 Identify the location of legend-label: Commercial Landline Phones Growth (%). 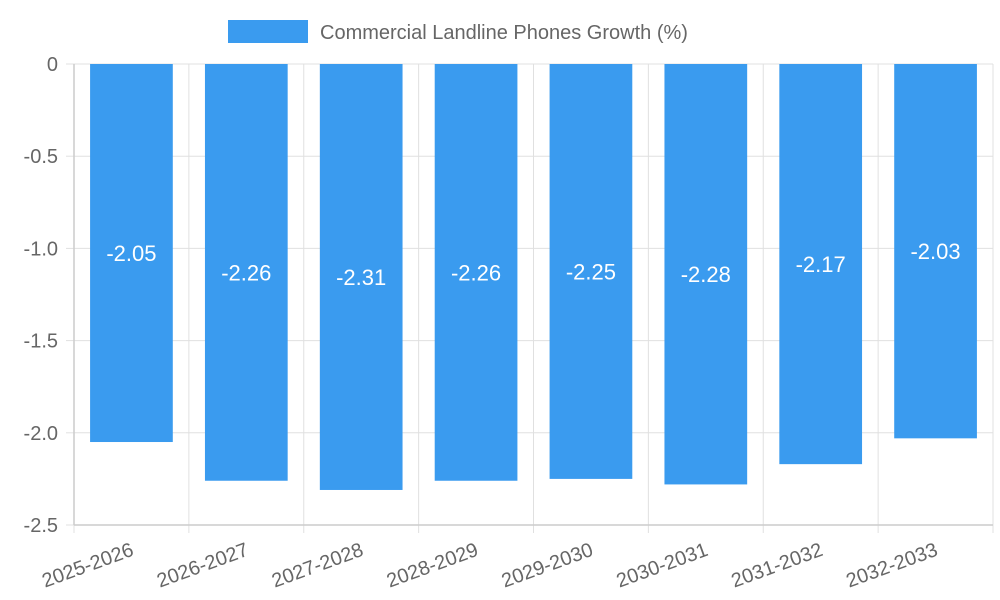
(504, 33).